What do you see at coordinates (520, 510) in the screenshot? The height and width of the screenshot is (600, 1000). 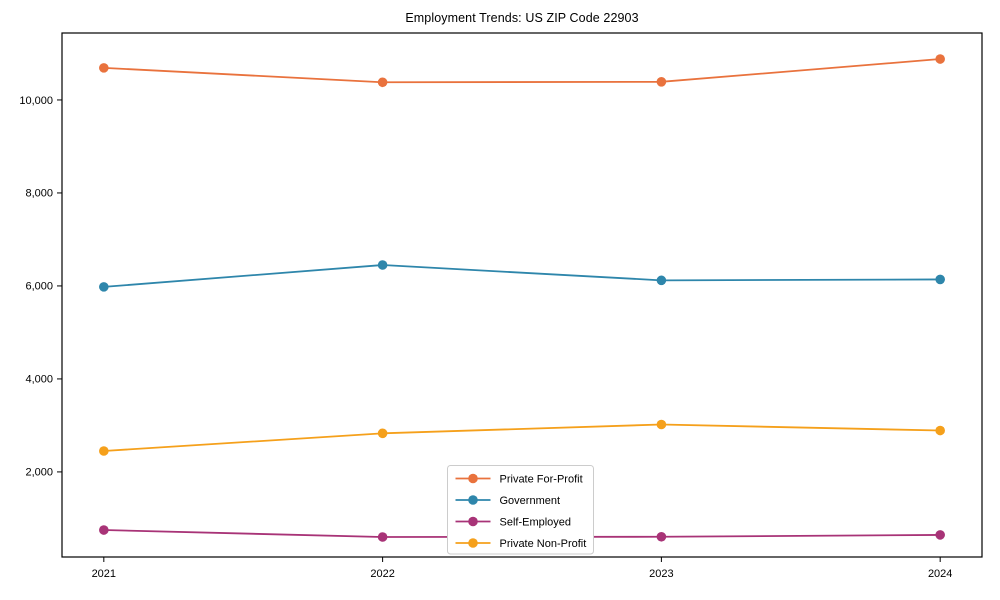 I see `legend-box` at bounding box center [520, 510].